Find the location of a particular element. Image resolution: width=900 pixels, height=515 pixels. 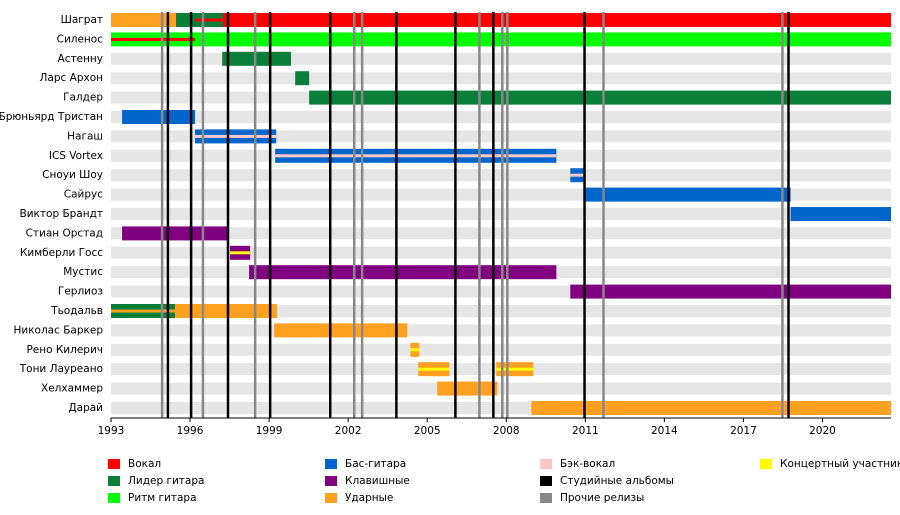

x-tick-label: 2008 is located at coordinates (506, 431).